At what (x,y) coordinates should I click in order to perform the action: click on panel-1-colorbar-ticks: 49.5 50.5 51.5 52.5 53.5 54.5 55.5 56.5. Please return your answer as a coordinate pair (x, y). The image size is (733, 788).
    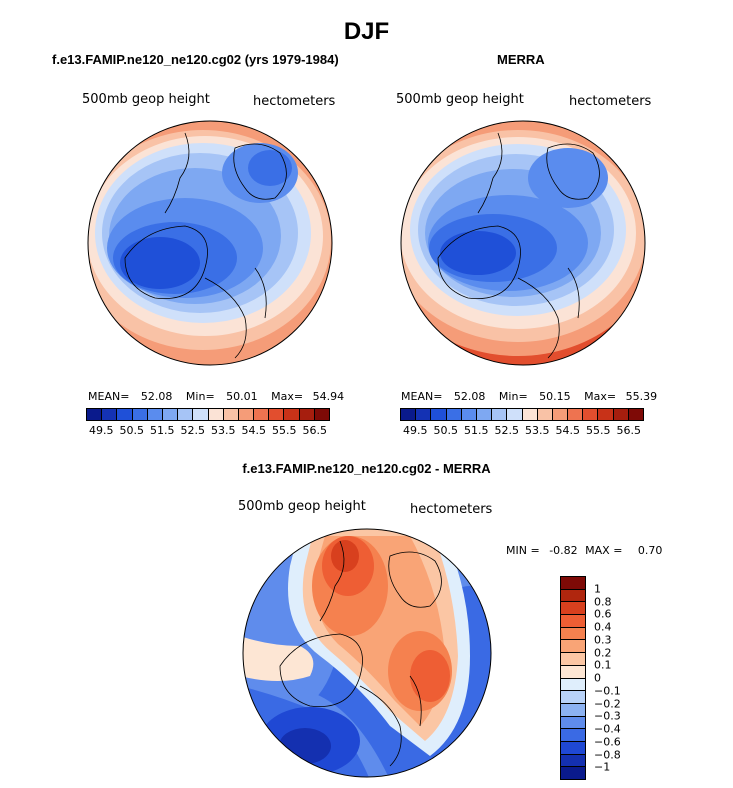
    Looking at the image, I should click on (208, 431).